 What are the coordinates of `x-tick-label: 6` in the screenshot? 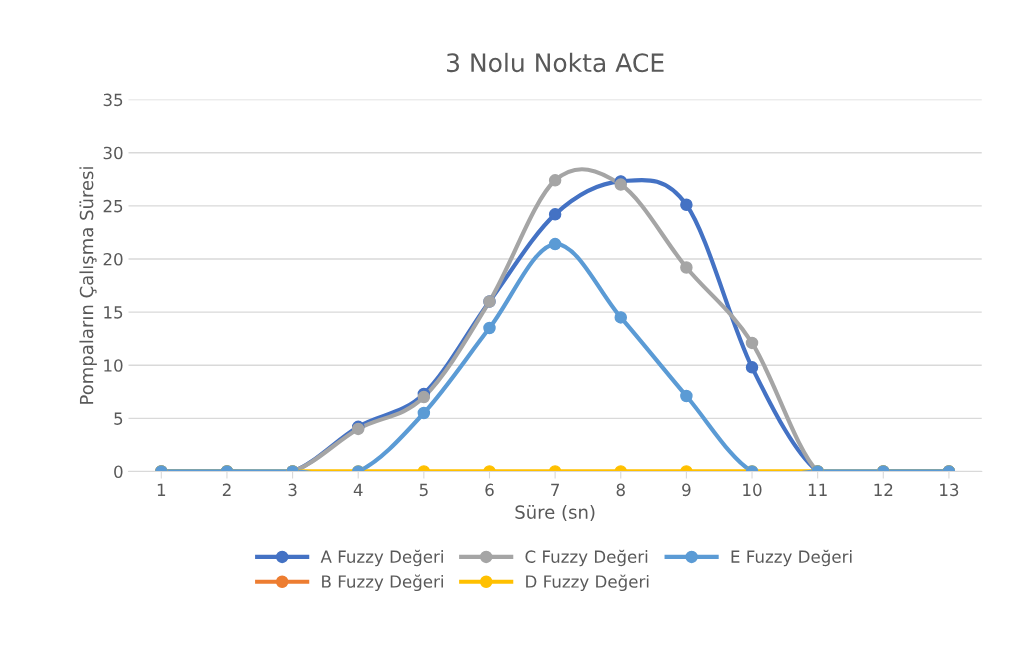 It's located at (489, 490).